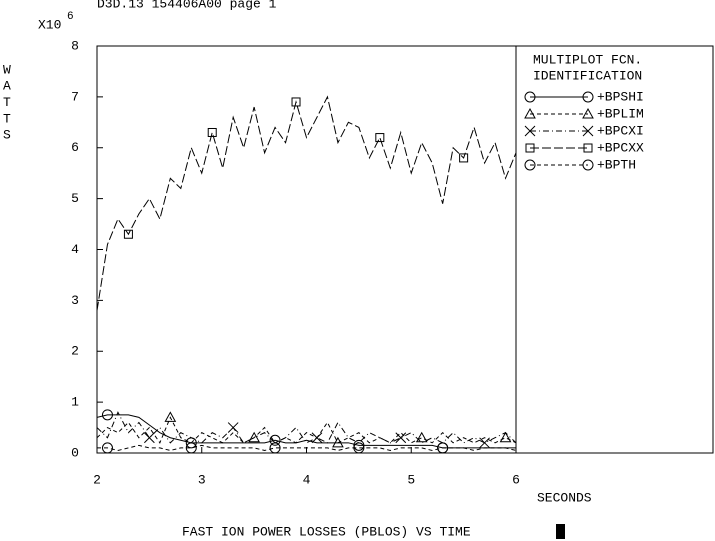  Describe the element at coordinates (620, 113) in the screenshot. I see `legend-label: +BPLIM` at that location.